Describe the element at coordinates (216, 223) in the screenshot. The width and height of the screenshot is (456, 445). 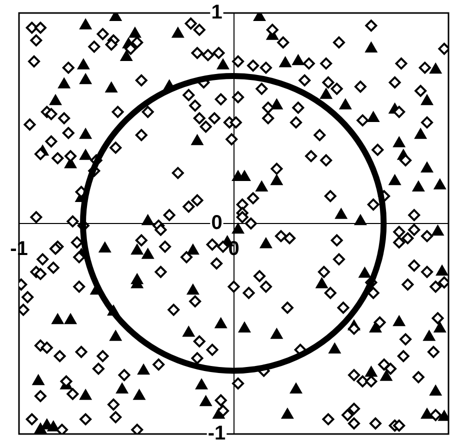
I see `y-tick-label: 0` at that location.